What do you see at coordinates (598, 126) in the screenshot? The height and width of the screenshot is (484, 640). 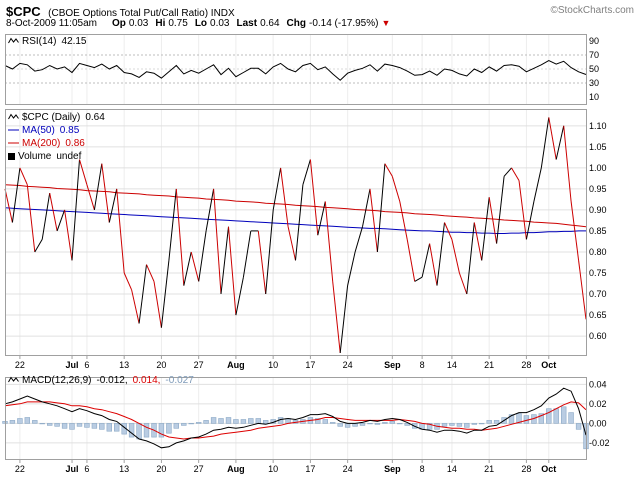 I see `svg-text: 1.10` at bounding box center [598, 126].